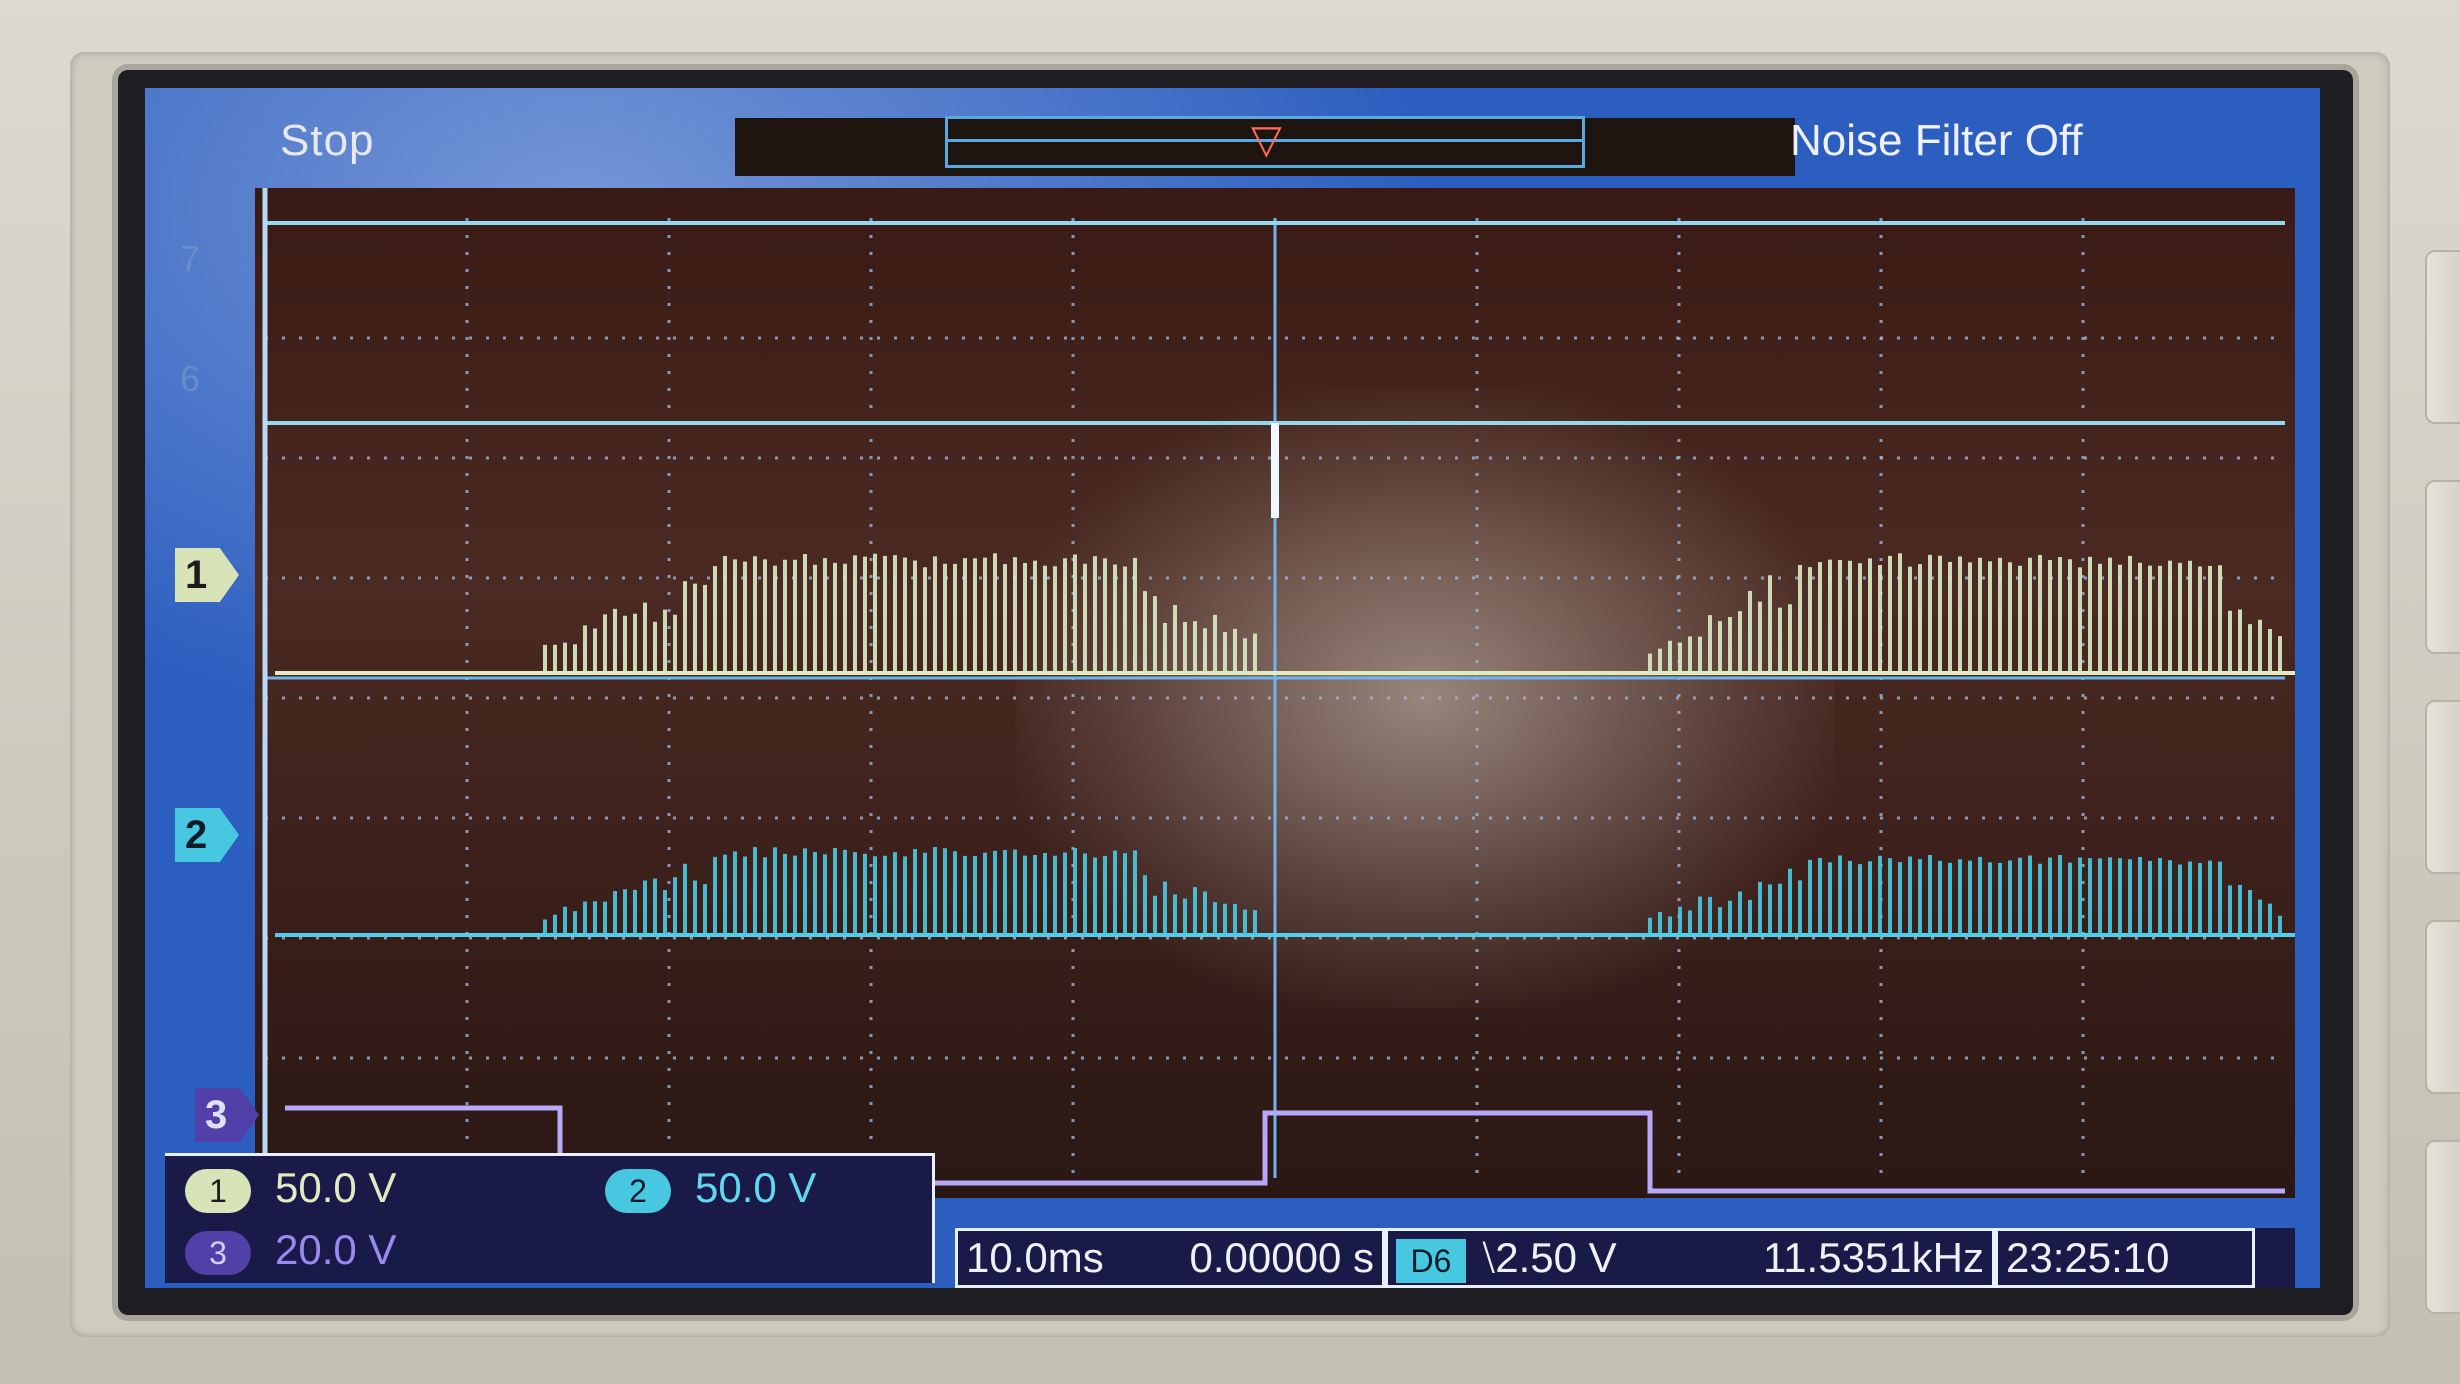  I want to click on channel-1-badge: 1, so click(218, 1191).